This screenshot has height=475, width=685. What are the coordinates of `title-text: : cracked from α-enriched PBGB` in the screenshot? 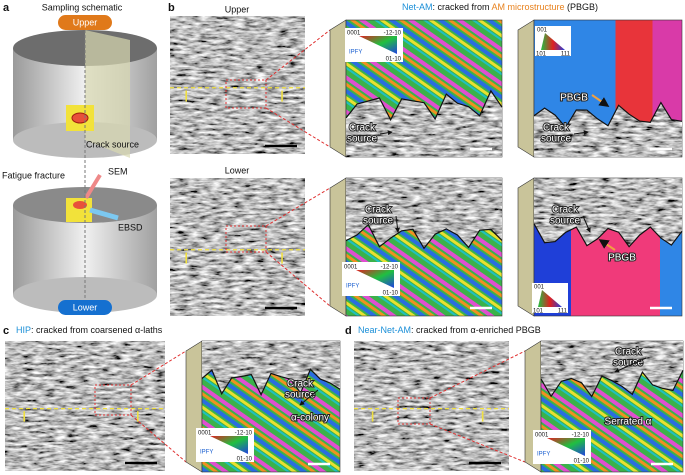 It's located at (476, 330).